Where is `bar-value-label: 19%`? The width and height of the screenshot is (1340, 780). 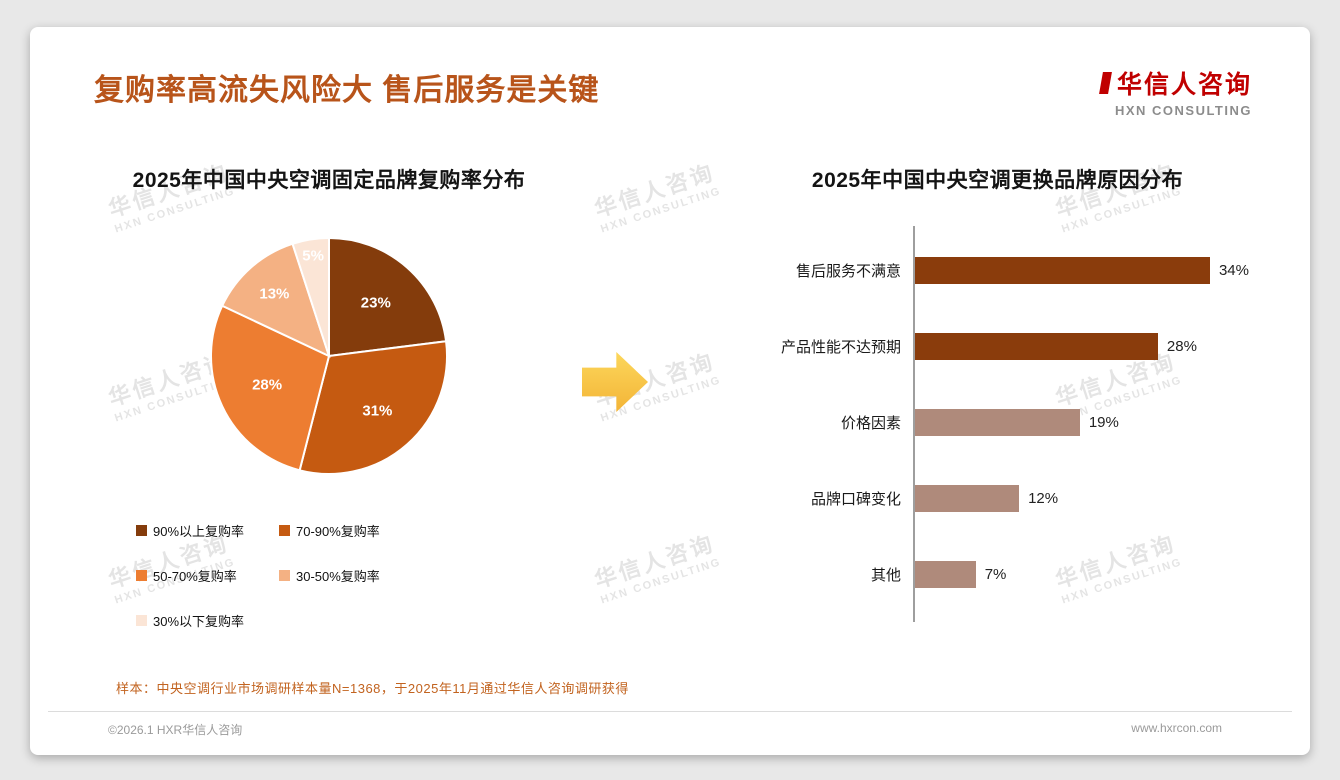 bar-value-label: 19% is located at coordinates (1103, 422).